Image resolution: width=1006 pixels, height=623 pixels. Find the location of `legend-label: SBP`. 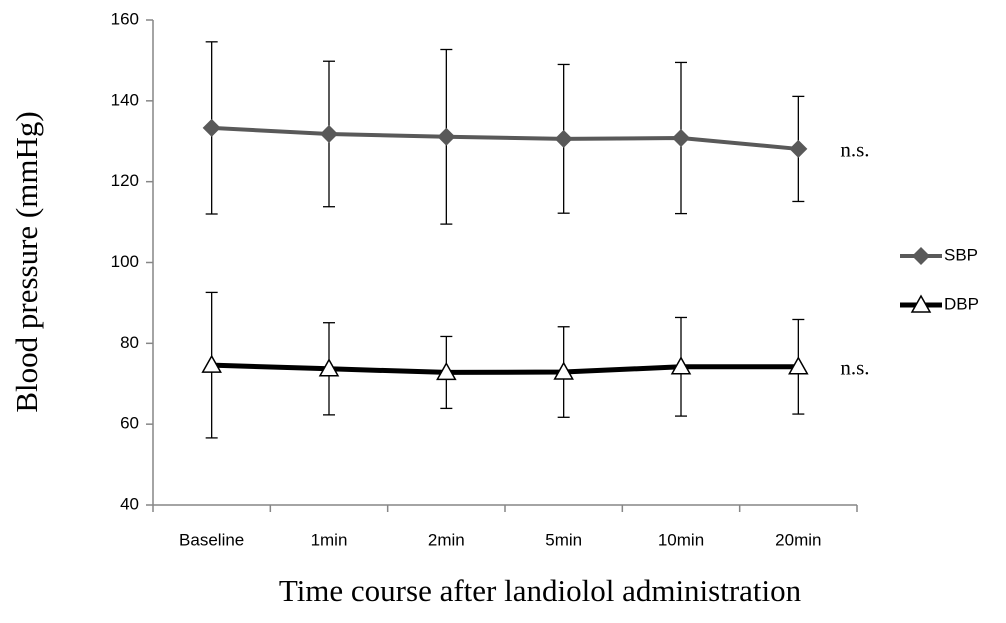

legend-label: SBP is located at coordinates (961, 254).